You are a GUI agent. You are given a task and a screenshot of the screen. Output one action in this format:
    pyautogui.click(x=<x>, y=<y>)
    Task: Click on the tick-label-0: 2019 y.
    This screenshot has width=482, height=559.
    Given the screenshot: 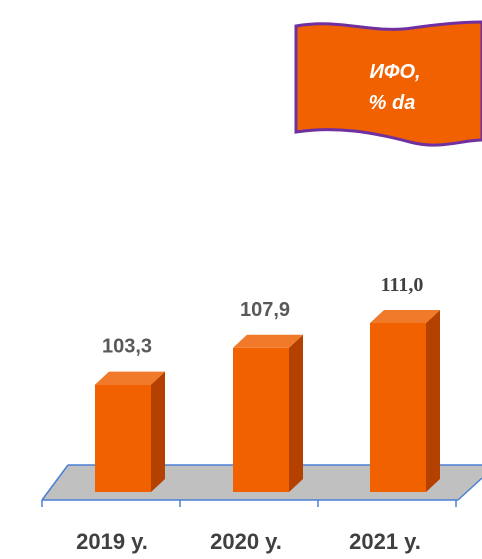 What is the action you would take?
    pyautogui.click(x=112, y=541)
    